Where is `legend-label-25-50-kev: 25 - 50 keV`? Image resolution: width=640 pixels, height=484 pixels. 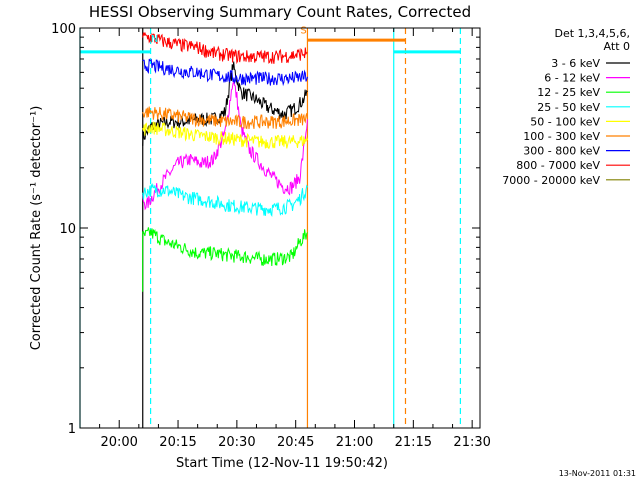
legend-label-25-50-kev: 25 - 50 keV is located at coordinates (568, 107).